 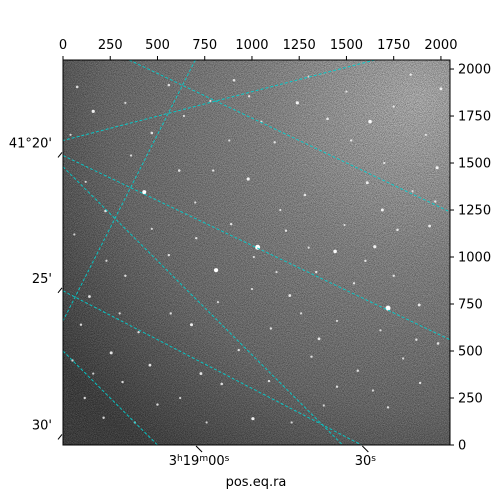 I want to click on y-tick-label: 0, so click(x=462, y=446).